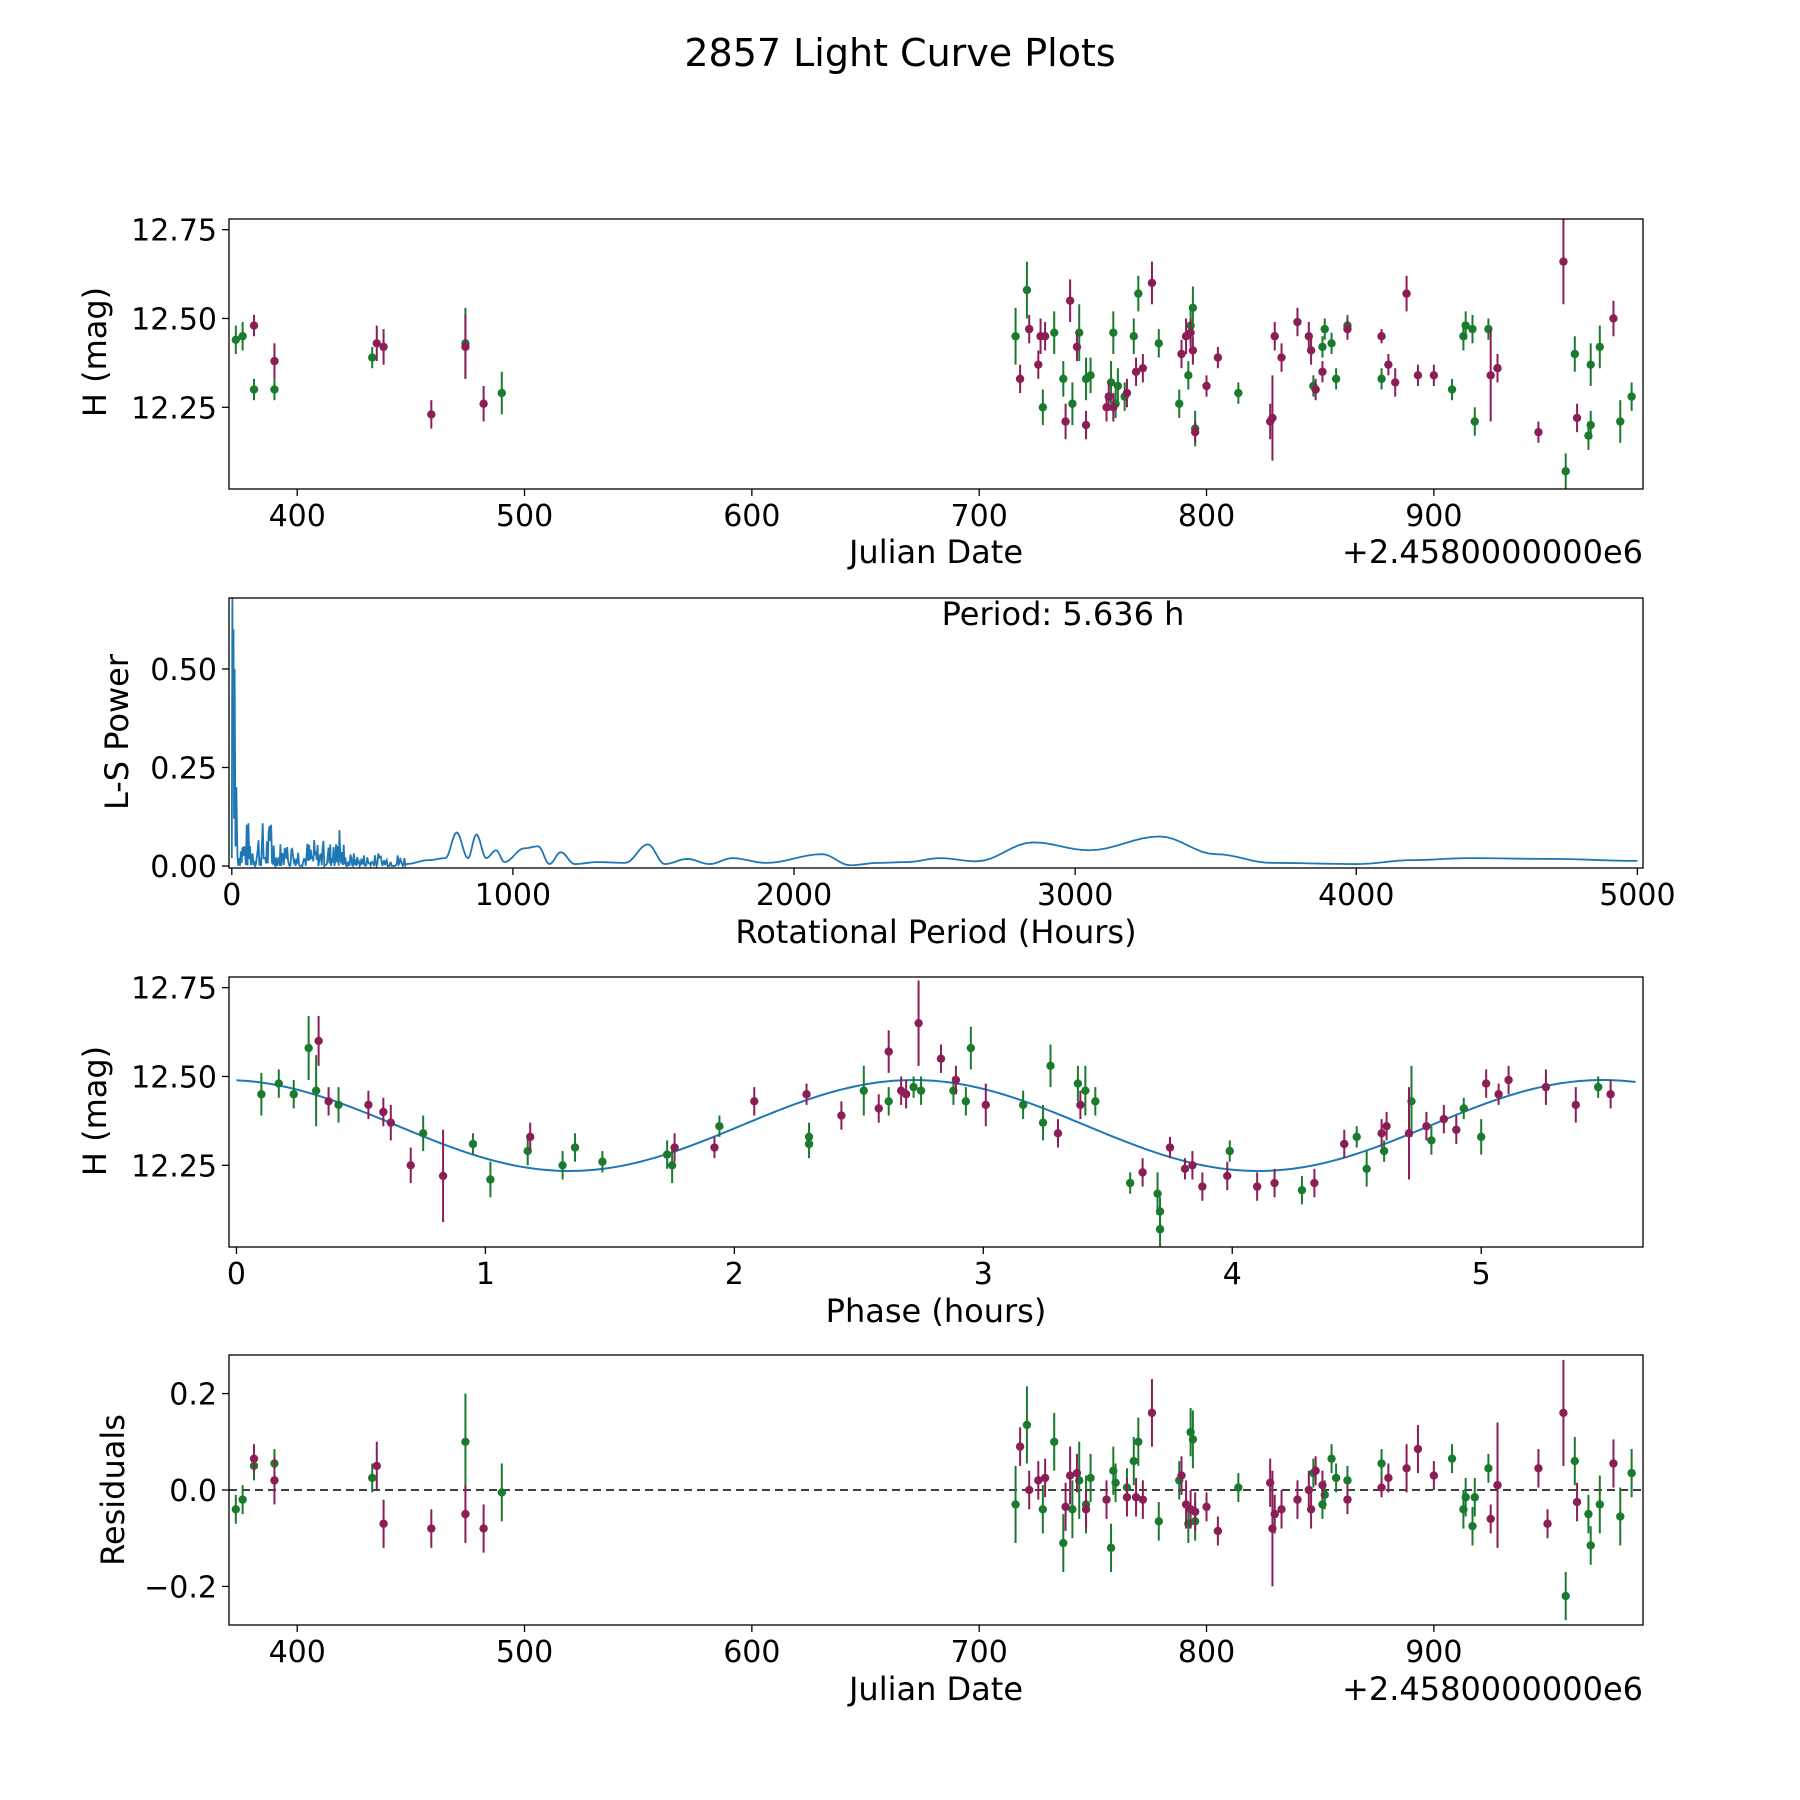 The height and width of the screenshot is (1800, 1800). I want to click on phased-curve-axes-frame, so click(936, 1112).